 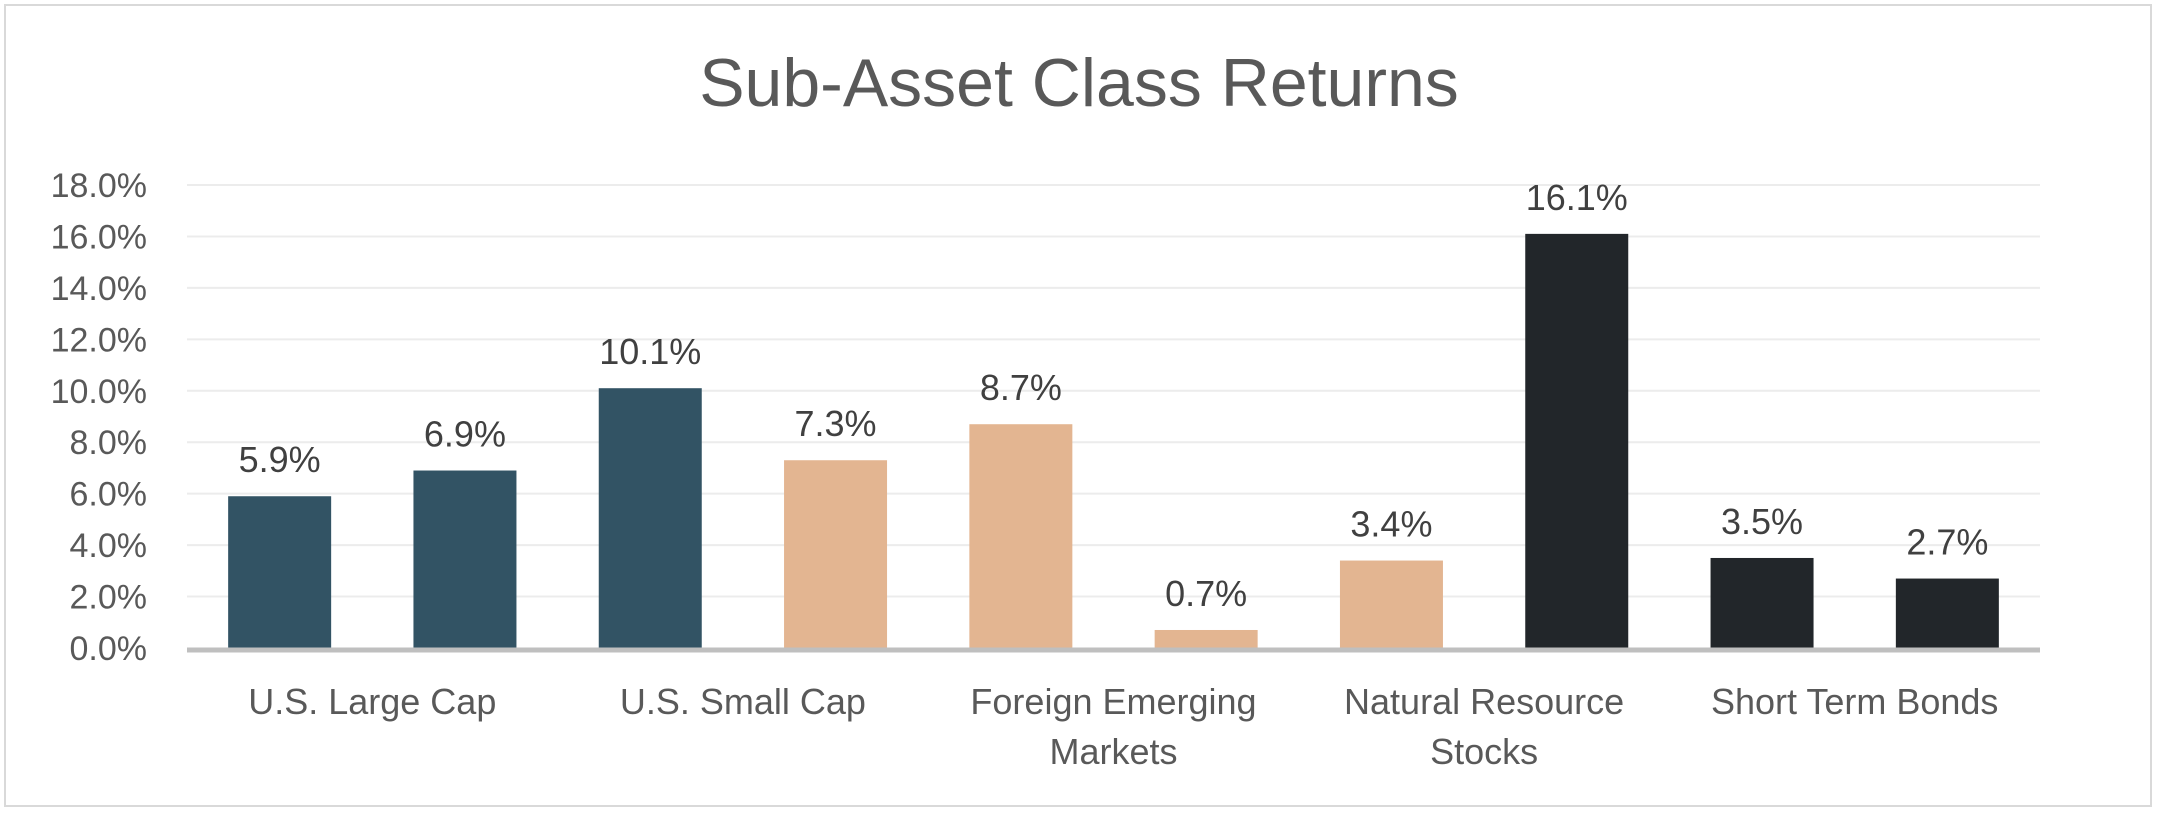 I want to click on y-tick-label: 6.0%, so click(x=109, y=495).